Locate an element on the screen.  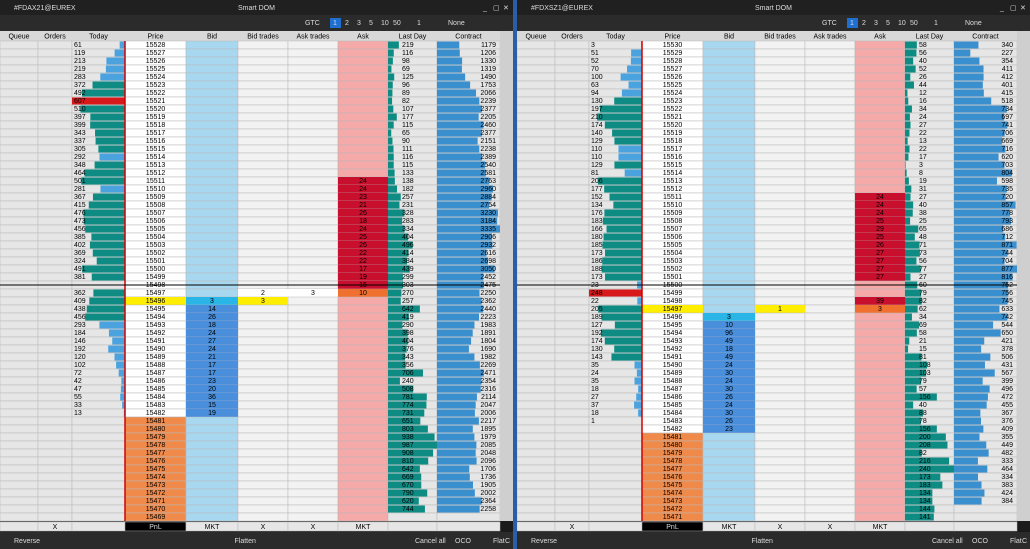
last-day-value: 404 is located at coordinates (408, 237).